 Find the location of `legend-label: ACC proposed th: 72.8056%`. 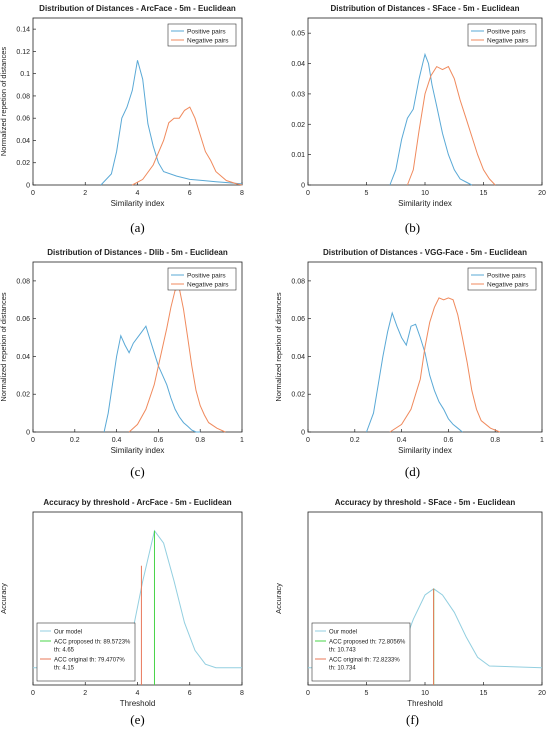

legend-label: ACC proposed th: 72.8056% is located at coordinates (367, 643).